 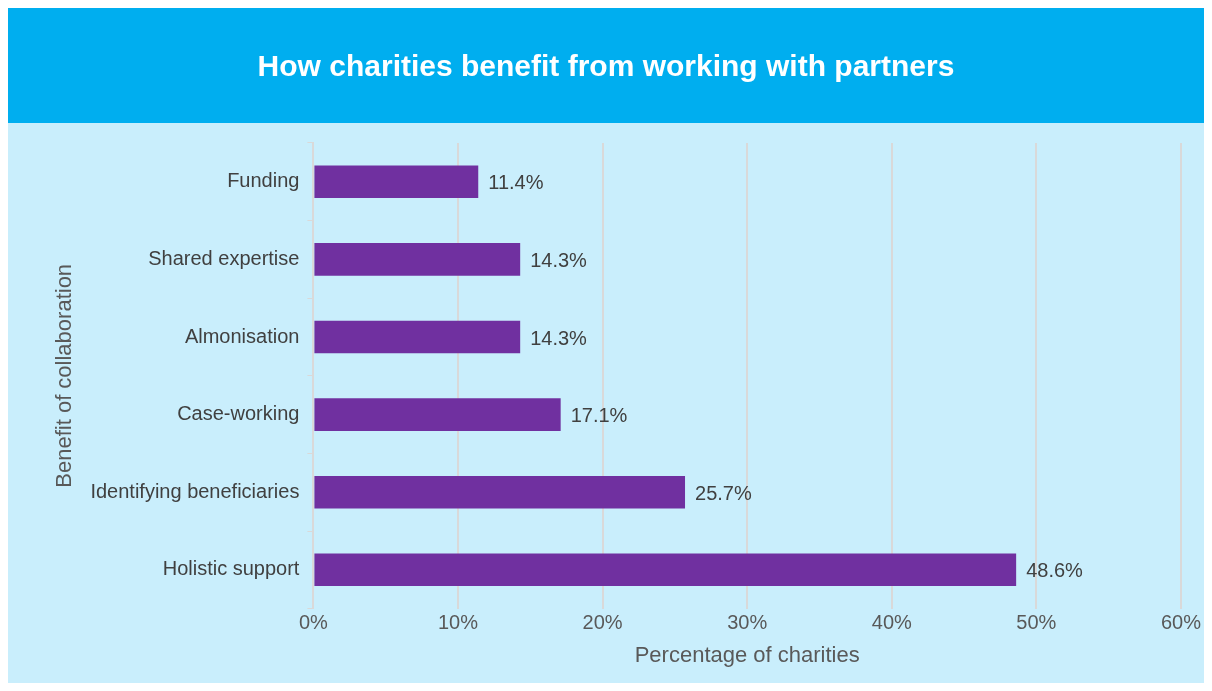 I want to click on x-tick-label: 10%, so click(x=458, y=622).